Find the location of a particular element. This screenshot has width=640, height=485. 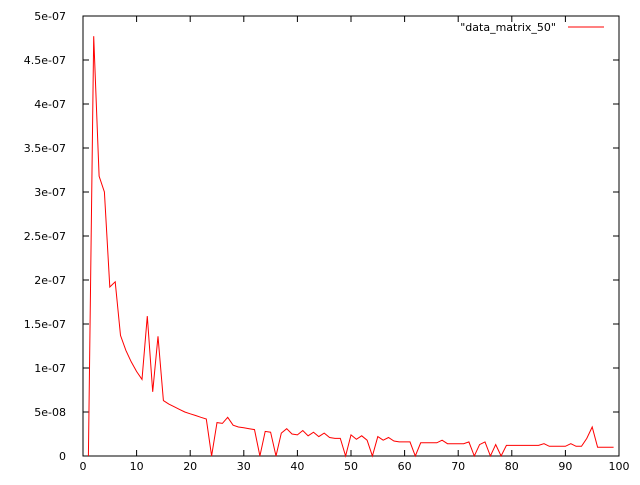

y-tick-label: 4e-07 is located at coordinates (50, 104).